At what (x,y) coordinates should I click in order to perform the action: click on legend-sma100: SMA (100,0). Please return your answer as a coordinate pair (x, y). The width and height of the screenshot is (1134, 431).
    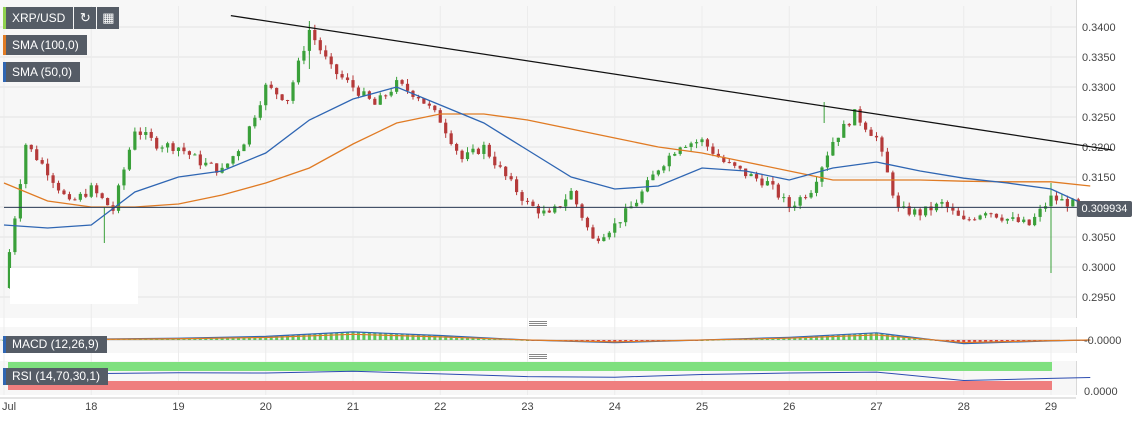
    Looking at the image, I should click on (45, 45).